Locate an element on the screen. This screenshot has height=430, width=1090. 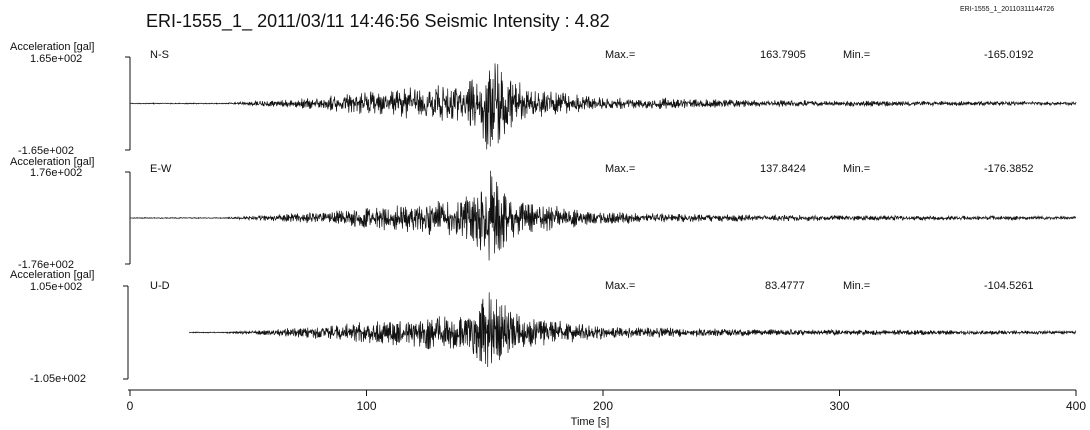
x-tick-label: 100 is located at coordinates (366, 406).